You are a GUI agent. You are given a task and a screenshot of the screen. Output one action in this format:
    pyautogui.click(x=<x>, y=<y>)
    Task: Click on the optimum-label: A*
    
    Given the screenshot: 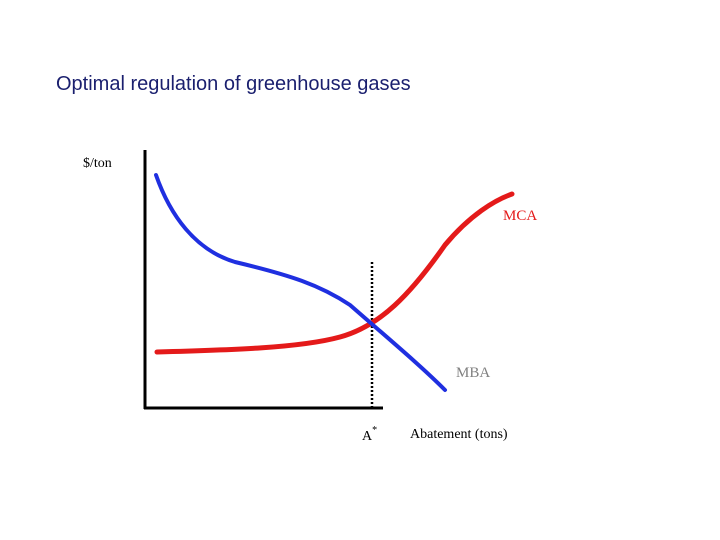 What is the action you would take?
    pyautogui.click(x=369, y=434)
    